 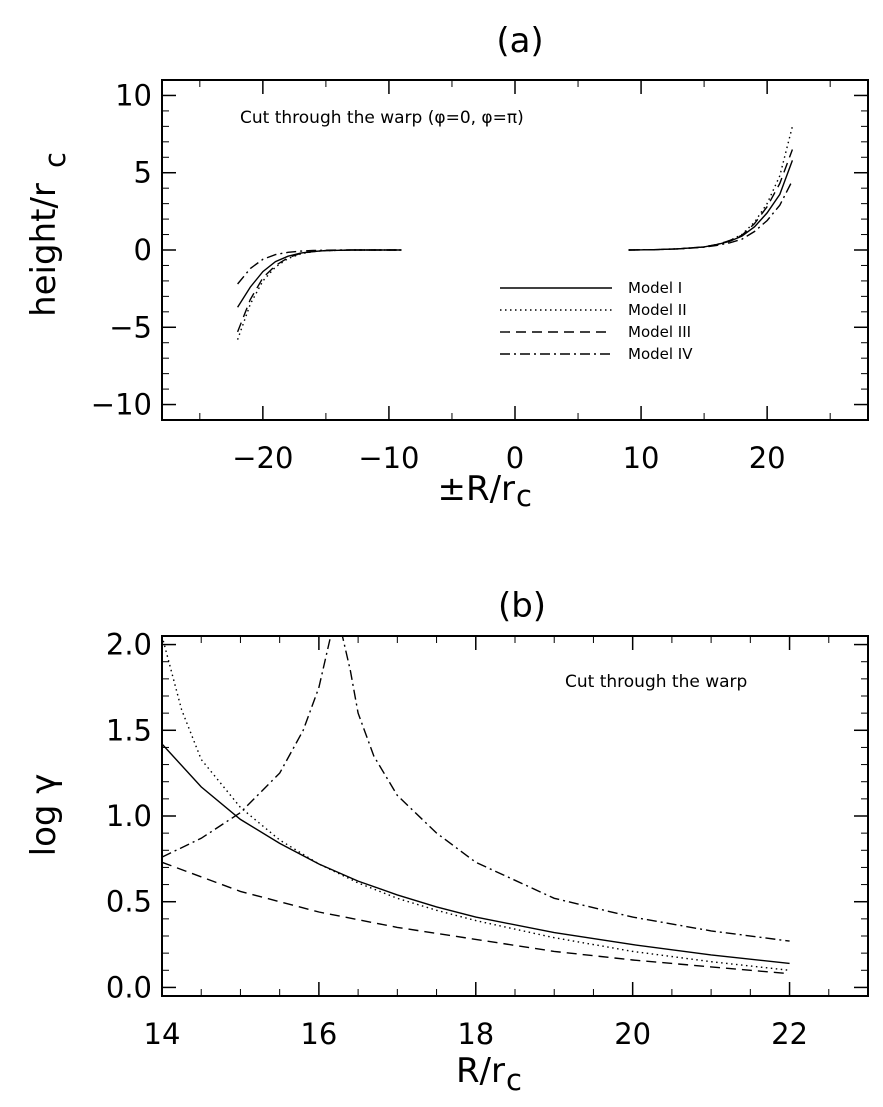 What do you see at coordinates (262, 458) in the screenshot?
I see `x-tick-label: −20` at bounding box center [262, 458].